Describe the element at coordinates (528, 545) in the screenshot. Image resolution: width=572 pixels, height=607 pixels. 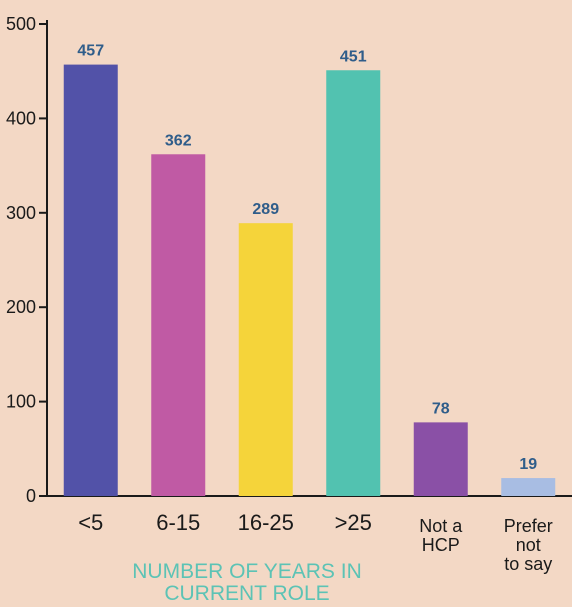
I see `category-label-5: Prefer not to say` at that location.